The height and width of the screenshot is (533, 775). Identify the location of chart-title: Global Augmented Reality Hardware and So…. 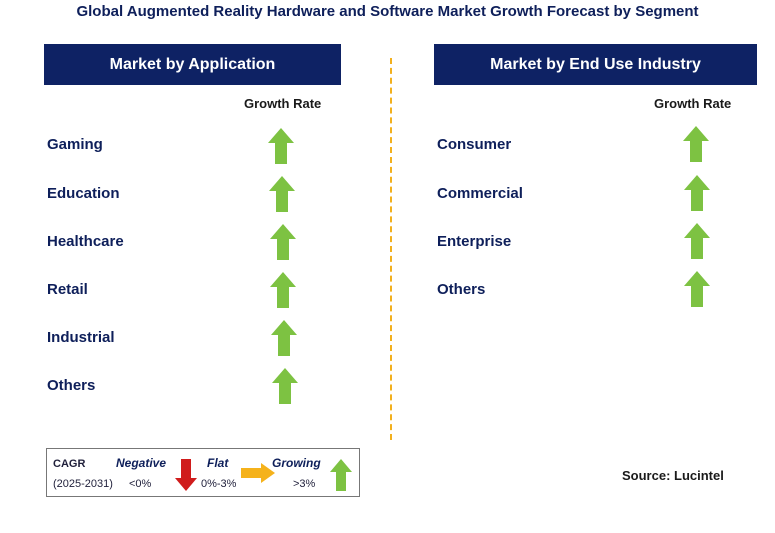
(387, 11).